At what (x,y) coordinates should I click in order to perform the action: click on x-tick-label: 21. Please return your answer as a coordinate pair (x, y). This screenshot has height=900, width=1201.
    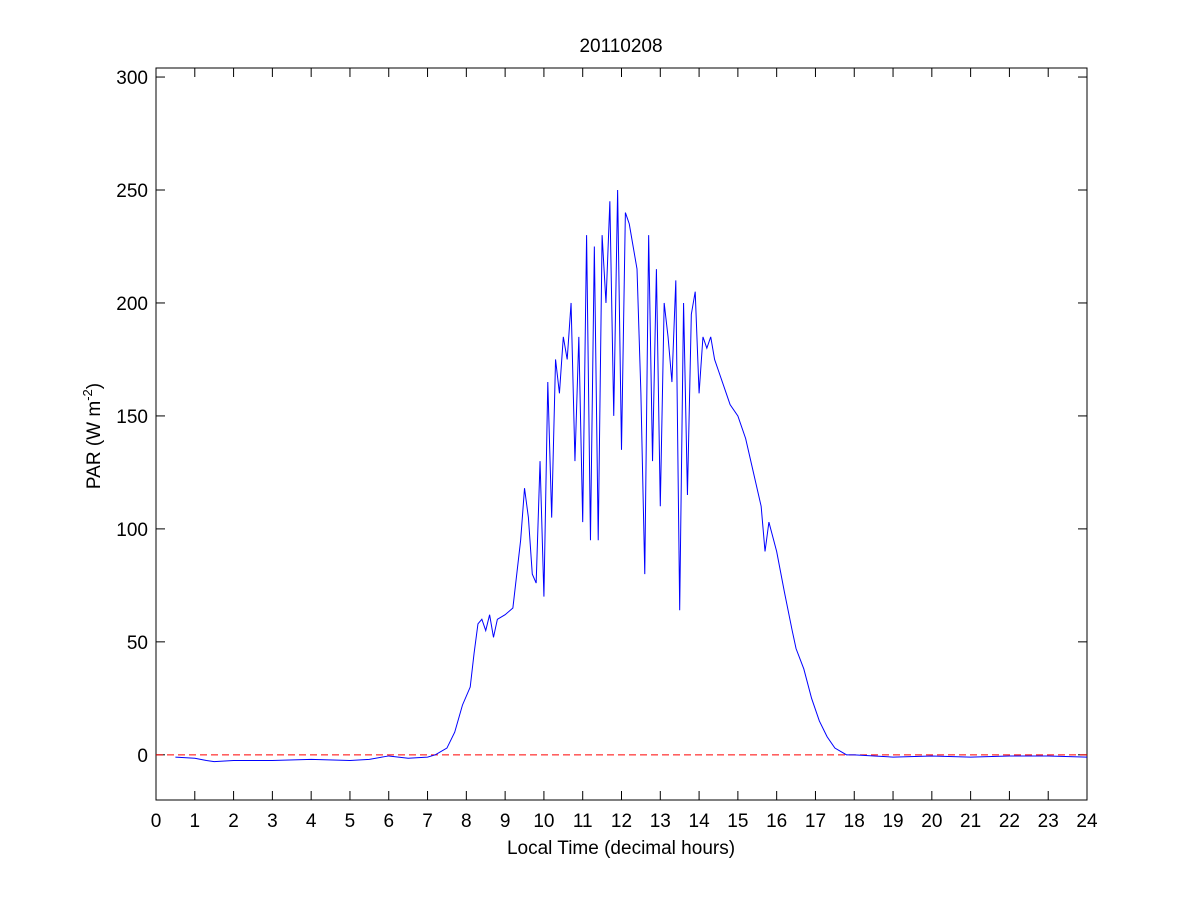
    Looking at the image, I should click on (970, 821).